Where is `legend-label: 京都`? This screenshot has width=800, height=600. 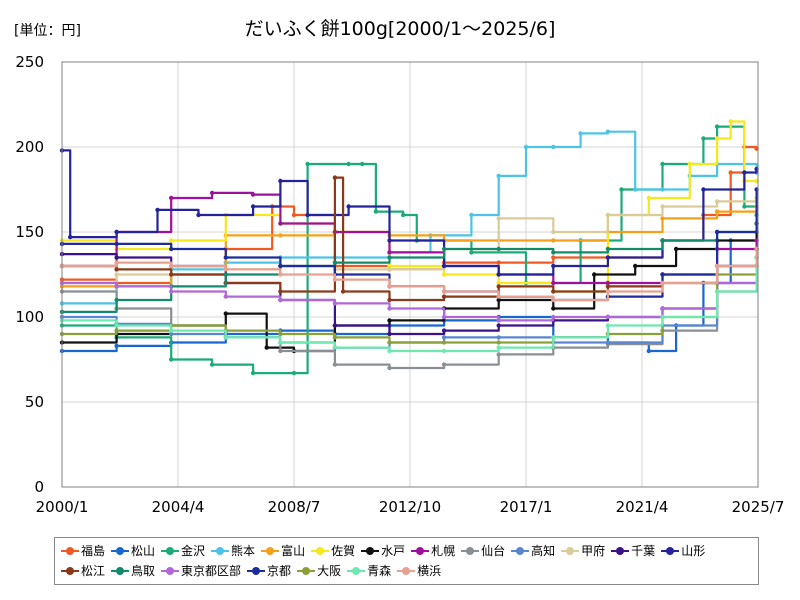
legend-label: 京都 is located at coordinates (279, 571).